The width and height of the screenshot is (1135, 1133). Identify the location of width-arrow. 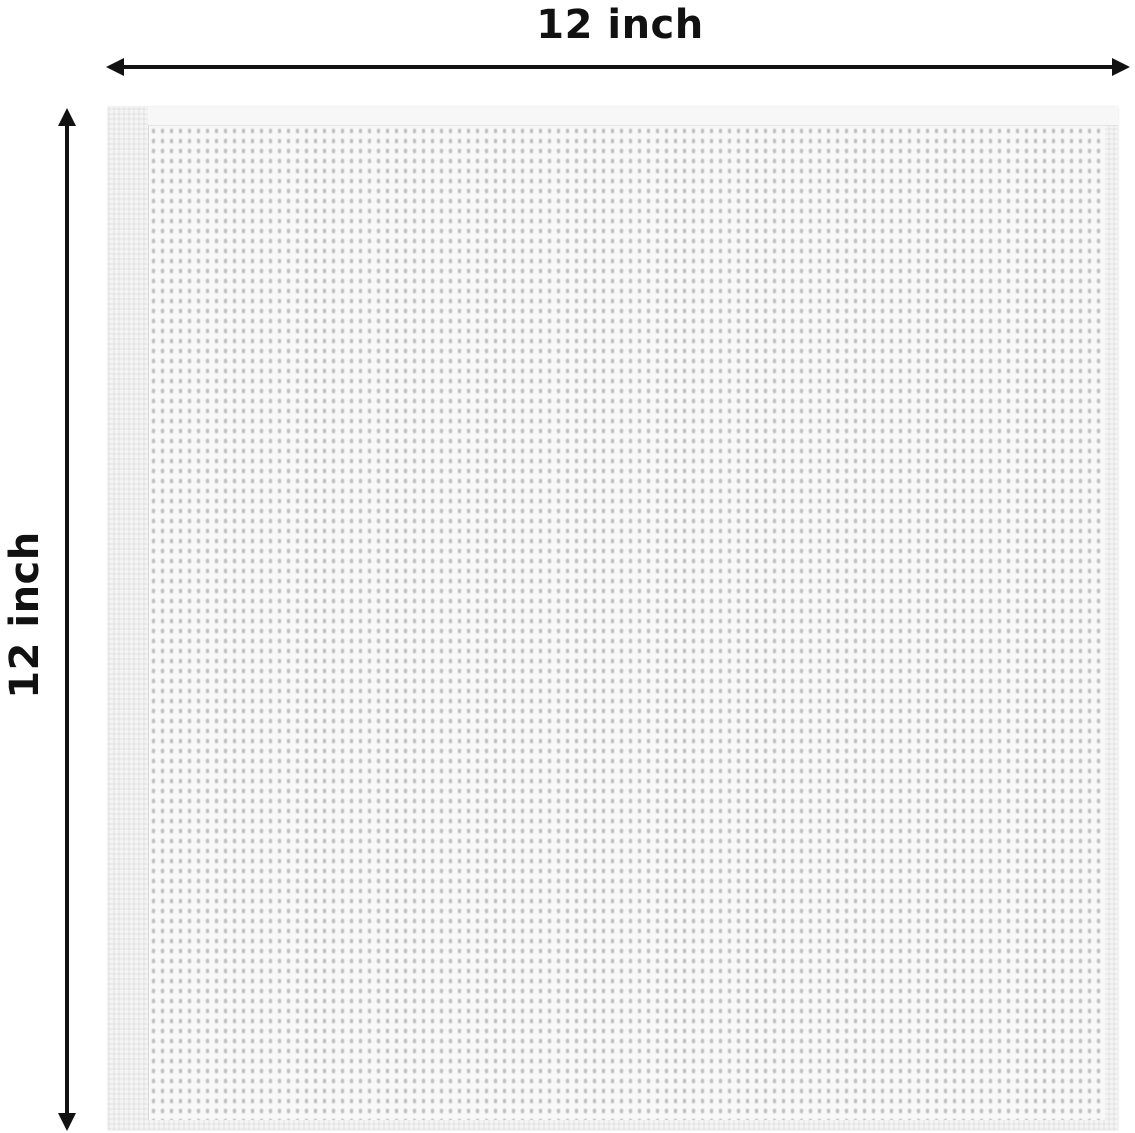
(618, 67).